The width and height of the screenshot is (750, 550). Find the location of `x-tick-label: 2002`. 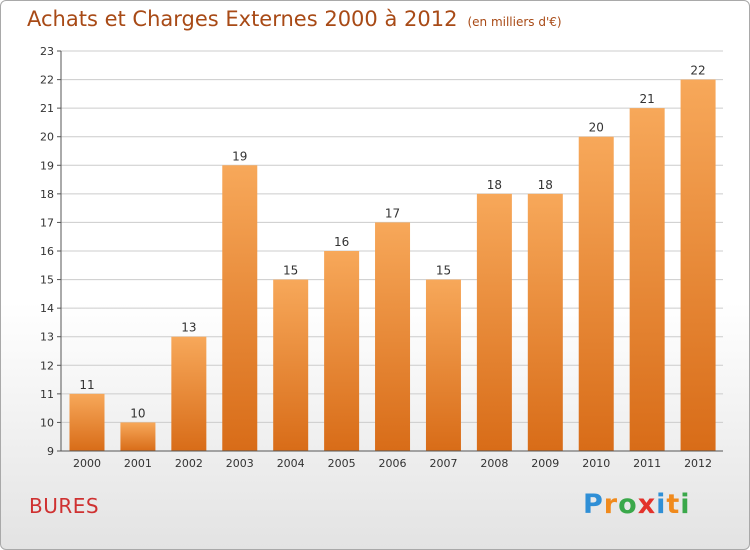

x-tick-label: 2002 is located at coordinates (189, 463).